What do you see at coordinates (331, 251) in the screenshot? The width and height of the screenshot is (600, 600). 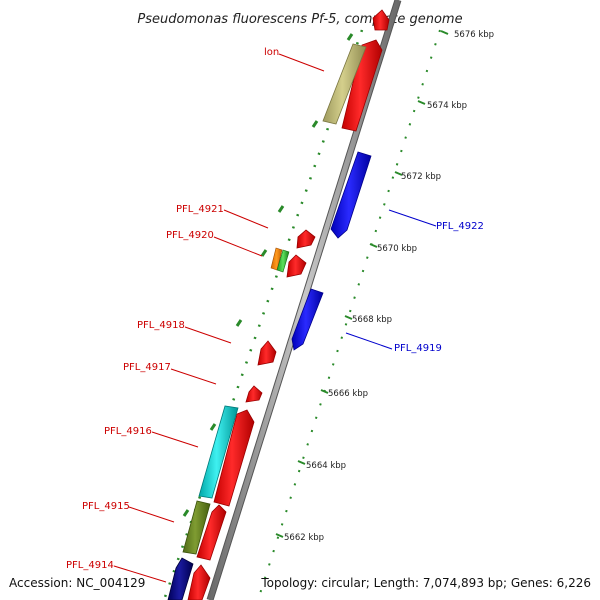 I see `reverse-genes` at bounding box center [331, 251].